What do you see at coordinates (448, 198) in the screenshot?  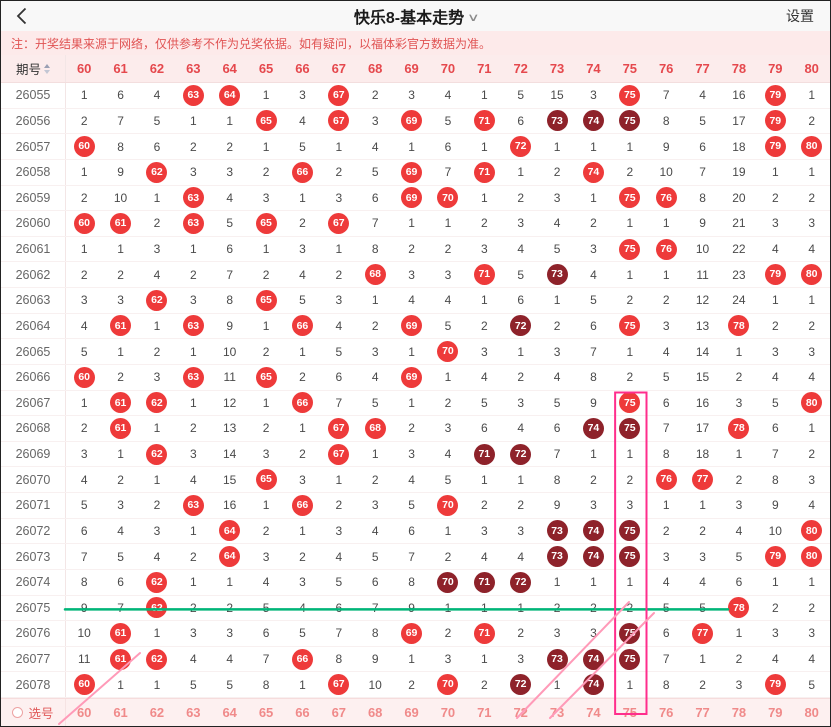 I see `number-cell: 70` at bounding box center [448, 198].